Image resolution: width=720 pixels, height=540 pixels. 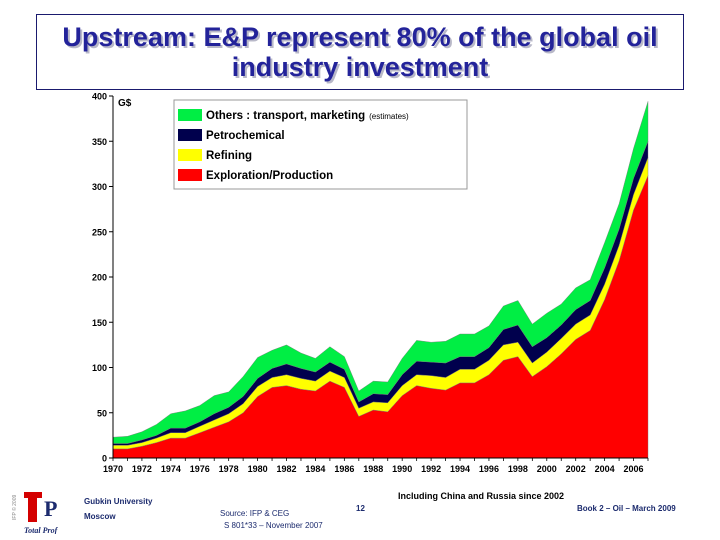 I want to click on y-tick-label: 0, so click(x=104, y=459).